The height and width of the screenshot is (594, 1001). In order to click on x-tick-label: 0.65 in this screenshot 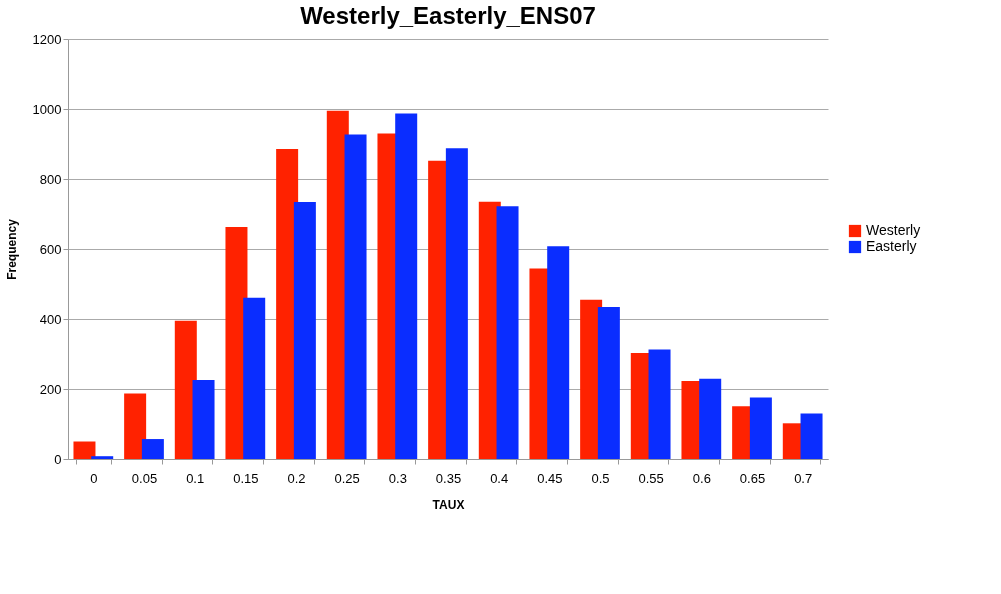, I will do `click(752, 478)`.